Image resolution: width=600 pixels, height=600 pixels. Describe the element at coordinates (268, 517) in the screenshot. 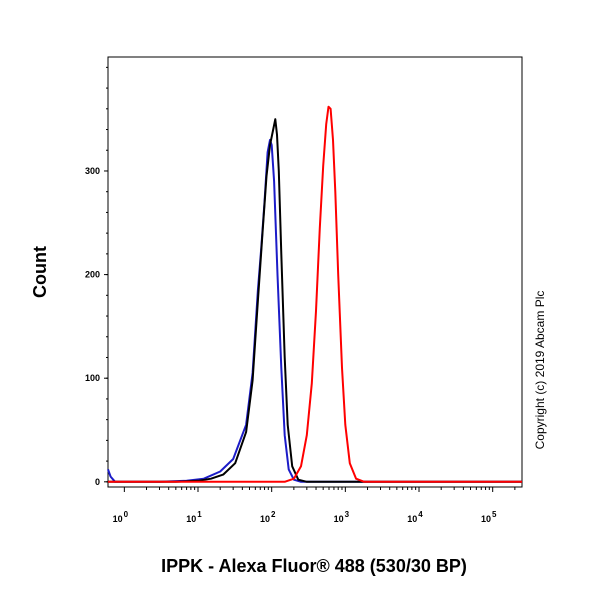

I see `x-tick-label: 10²` at that location.